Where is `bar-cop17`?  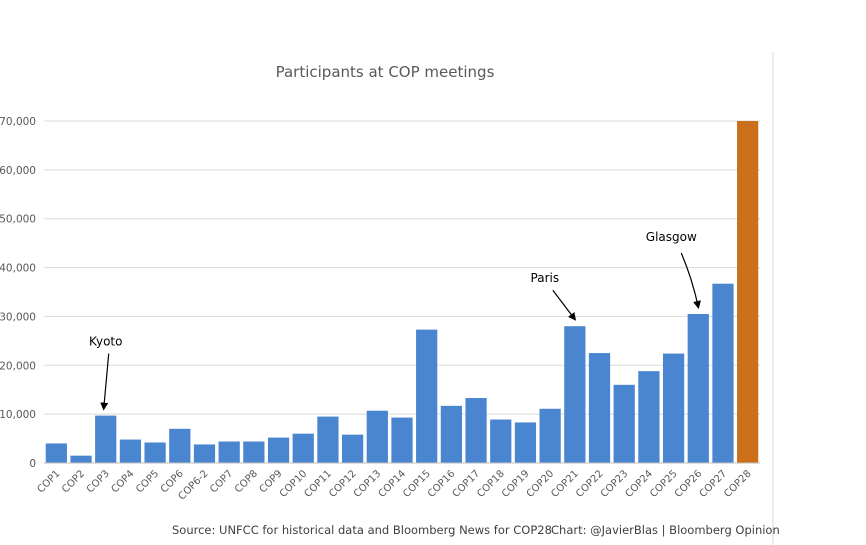 bar-cop17 is located at coordinates (476, 430).